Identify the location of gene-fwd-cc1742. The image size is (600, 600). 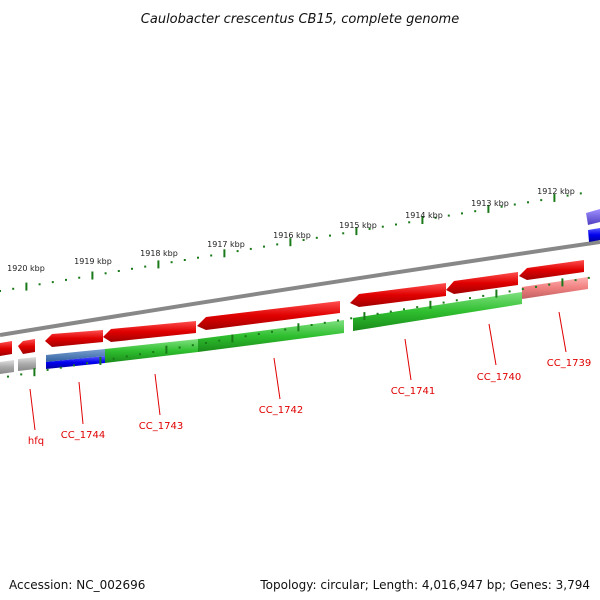
(271, 336).